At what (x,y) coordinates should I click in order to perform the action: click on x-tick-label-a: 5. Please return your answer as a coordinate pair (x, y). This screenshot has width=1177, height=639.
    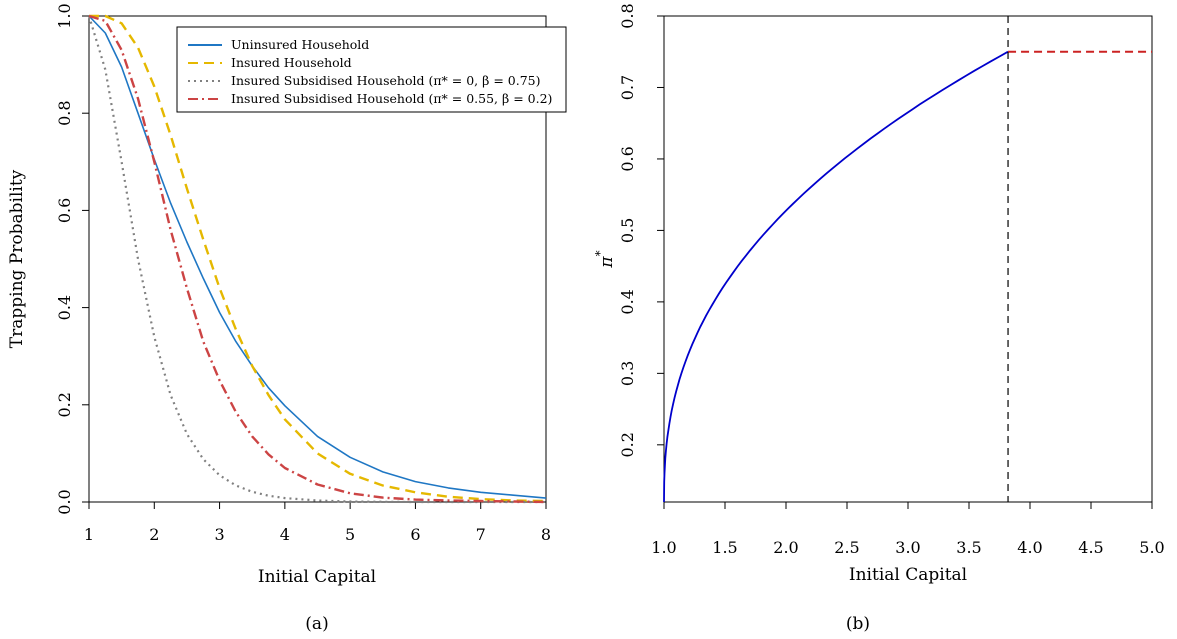
    Looking at the image, I should click on (350, 534).